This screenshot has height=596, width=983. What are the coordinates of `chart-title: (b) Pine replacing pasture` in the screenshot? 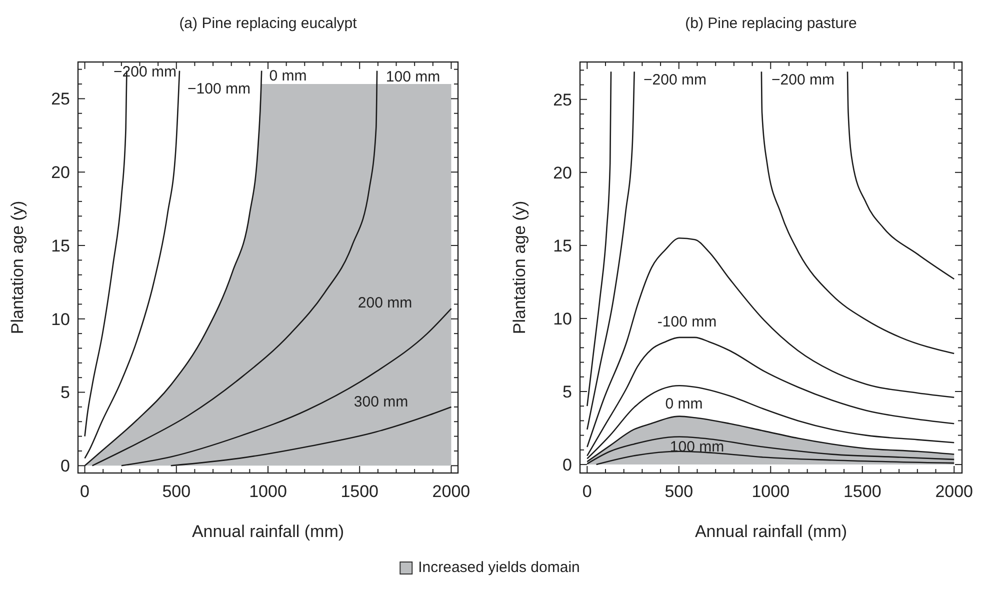 It's located at (771, 23).